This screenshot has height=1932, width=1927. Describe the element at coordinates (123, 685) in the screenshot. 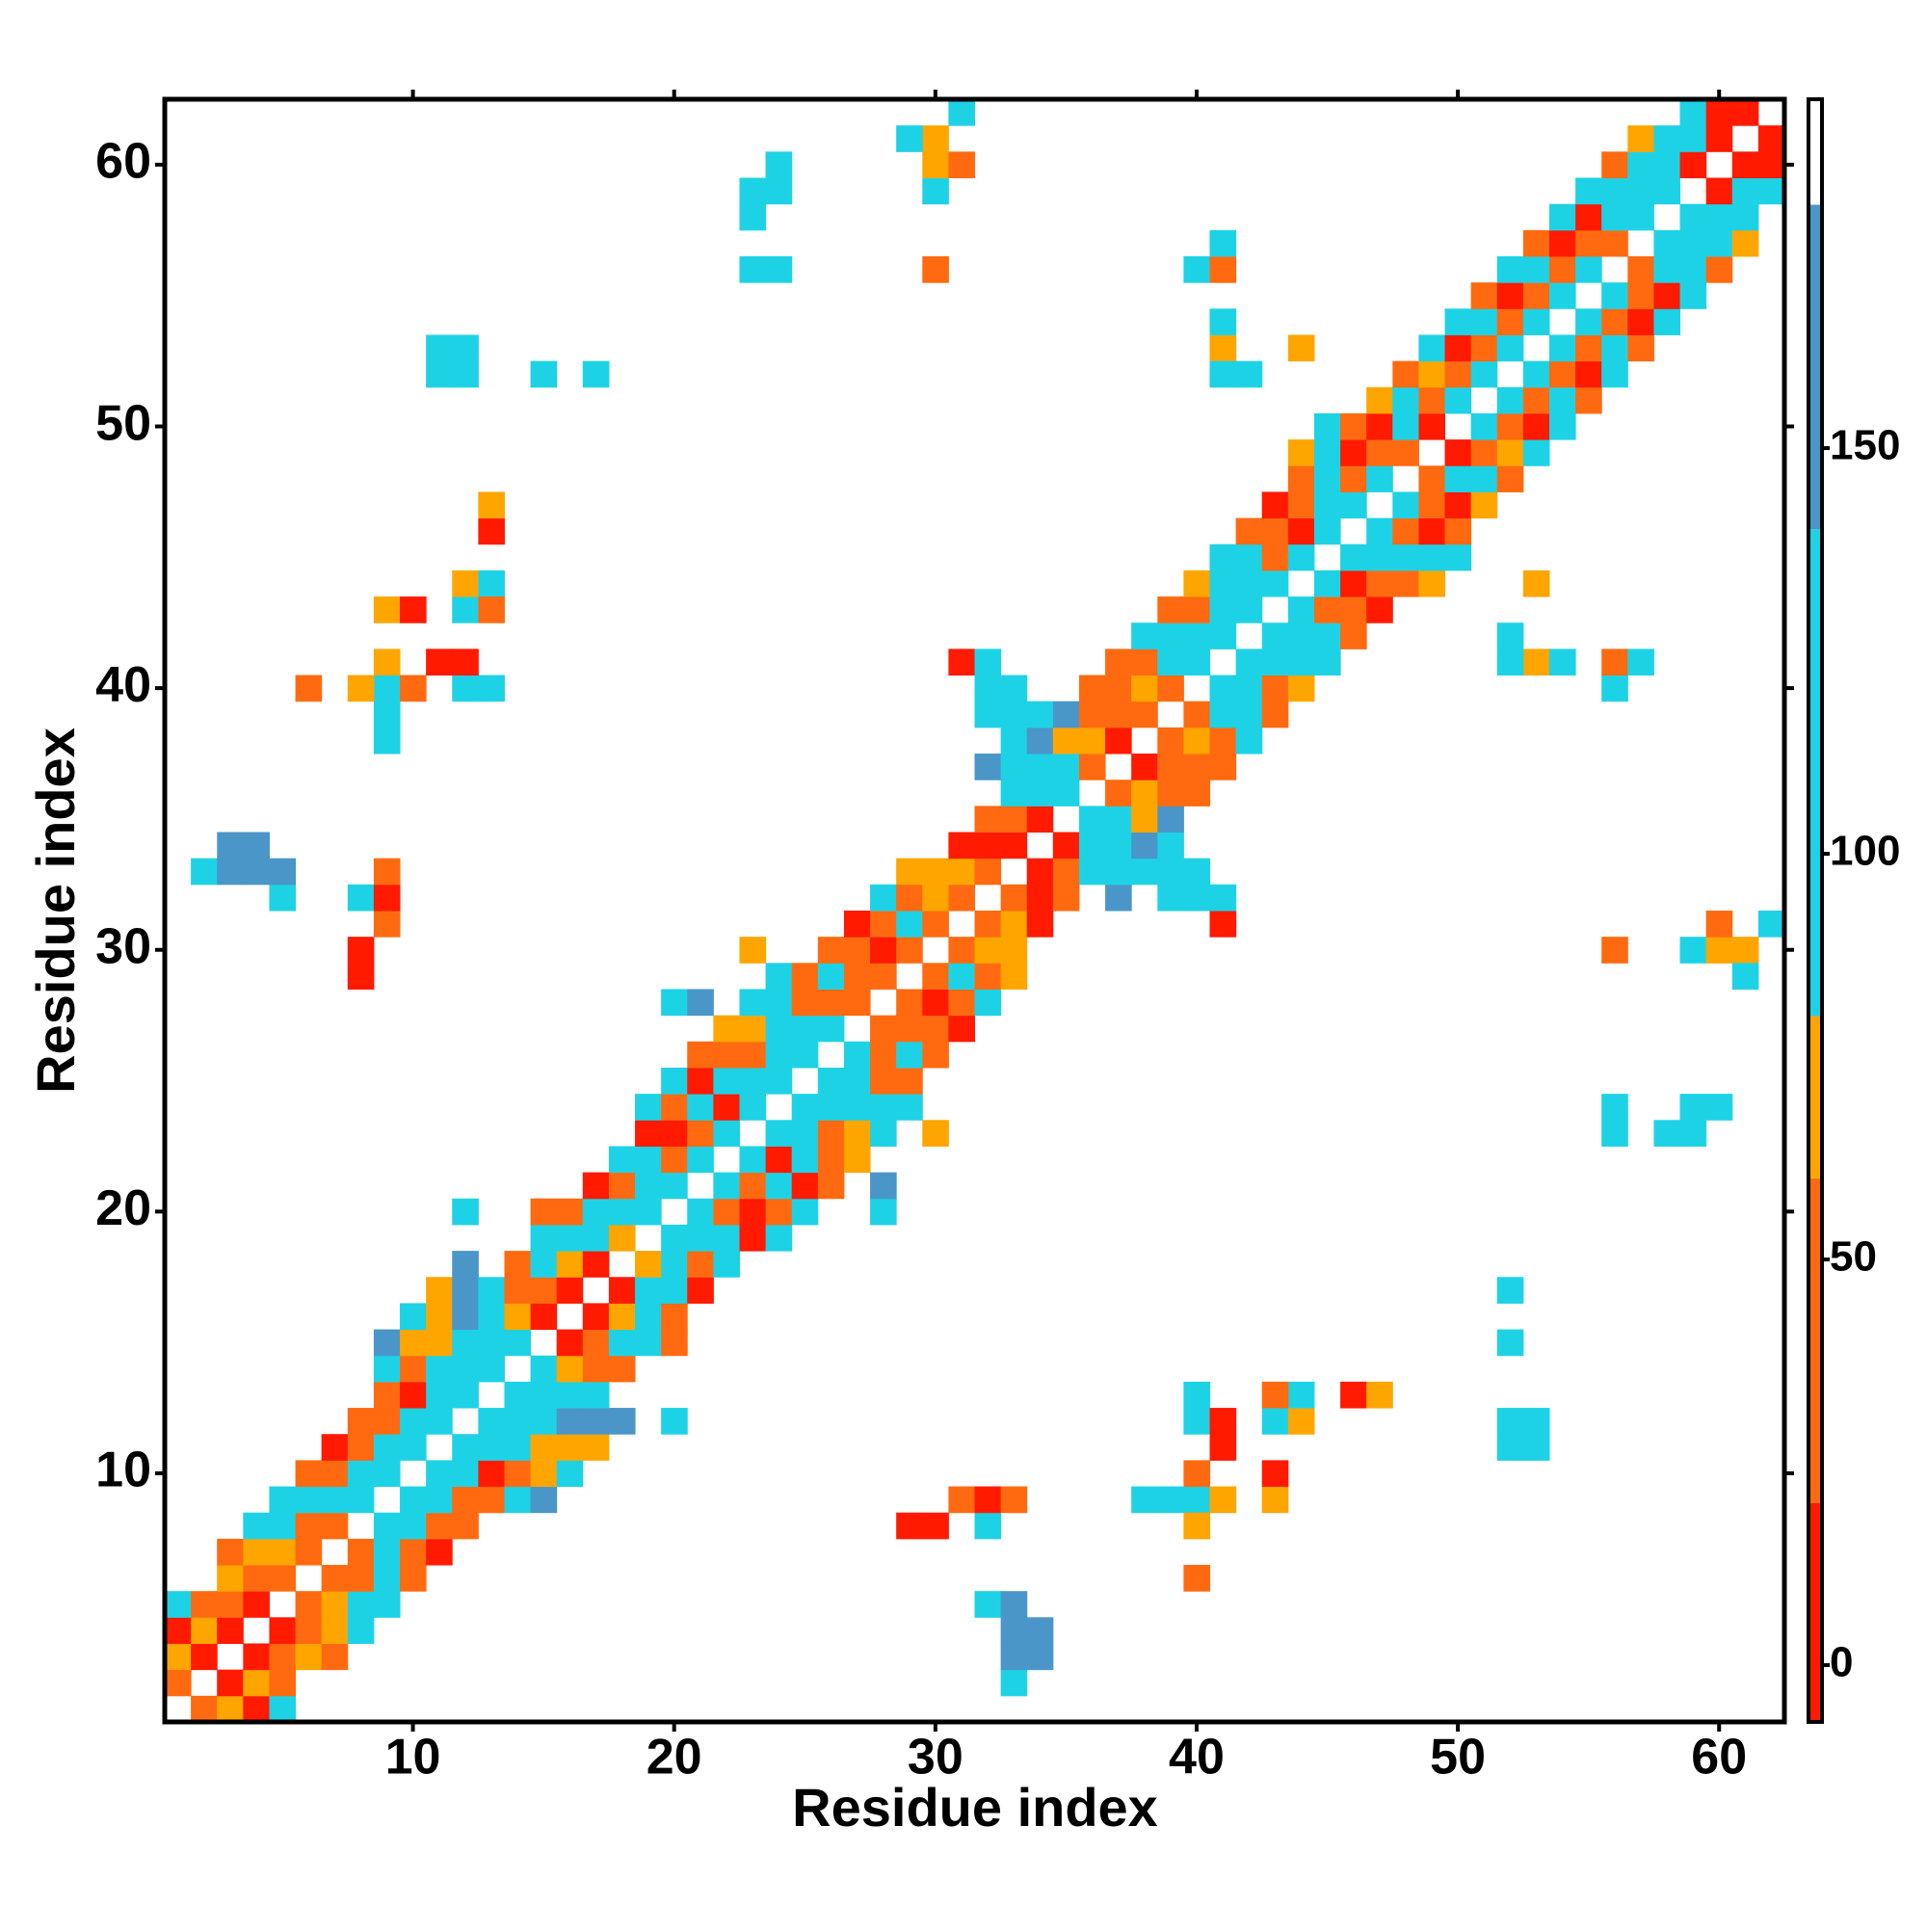

I see `y-tick-label: 40` at that location.